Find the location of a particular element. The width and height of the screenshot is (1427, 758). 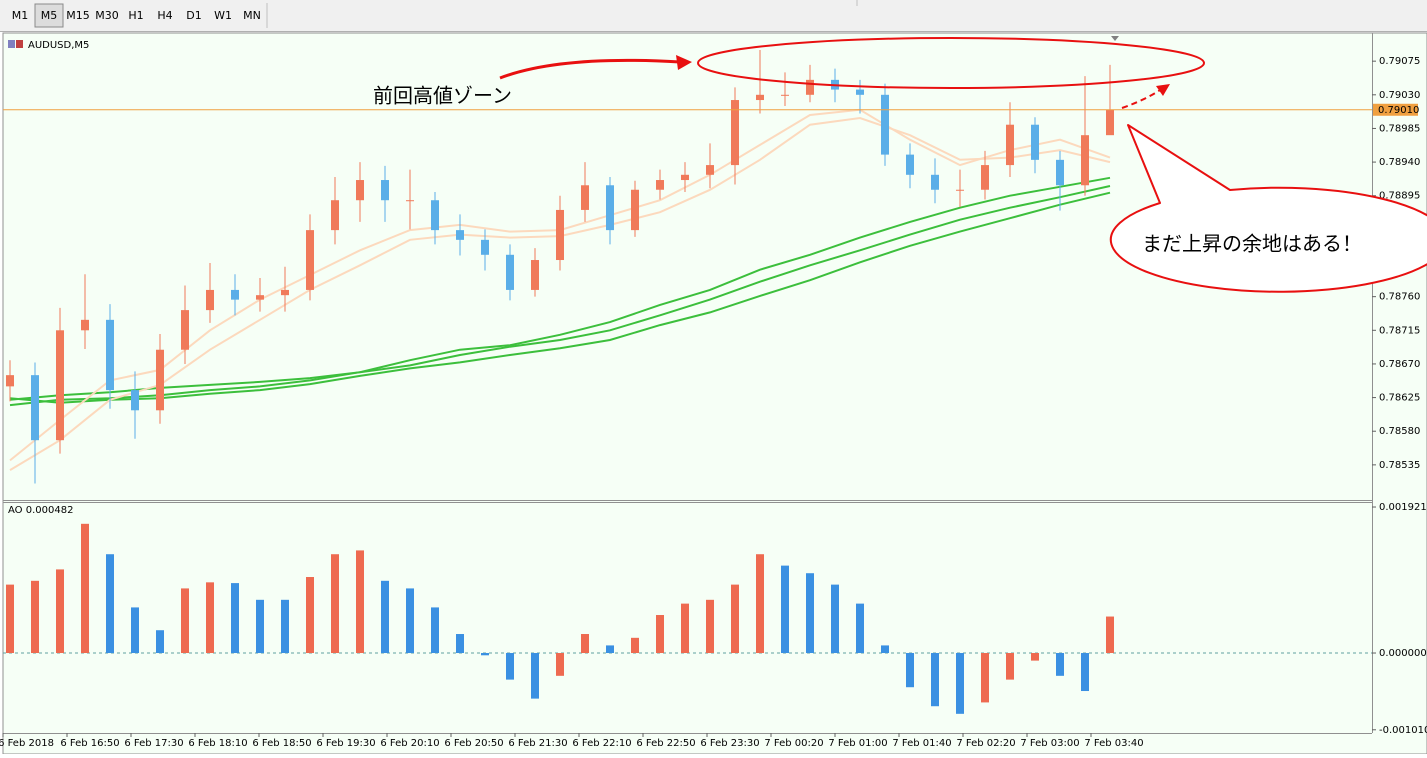

x-tick-label: 6 Feb 22:50 is located at coordinates (665, 743).